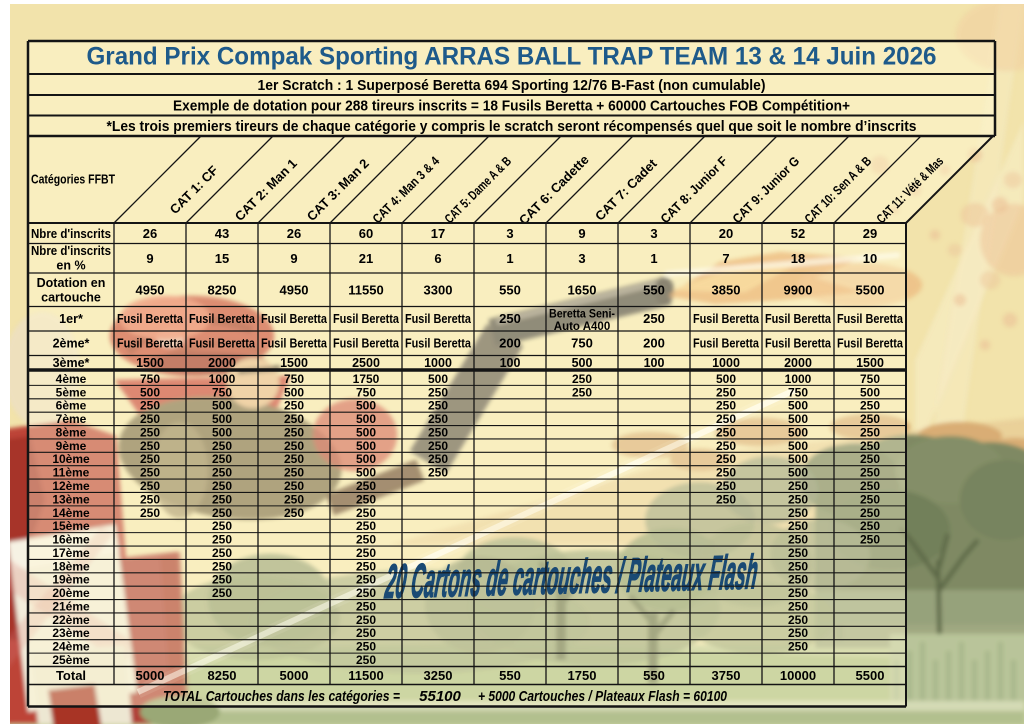 Image resolution: width=1024 pixels, height=724 pixels. I want to click on svg-text: 200, so click(654, 343).